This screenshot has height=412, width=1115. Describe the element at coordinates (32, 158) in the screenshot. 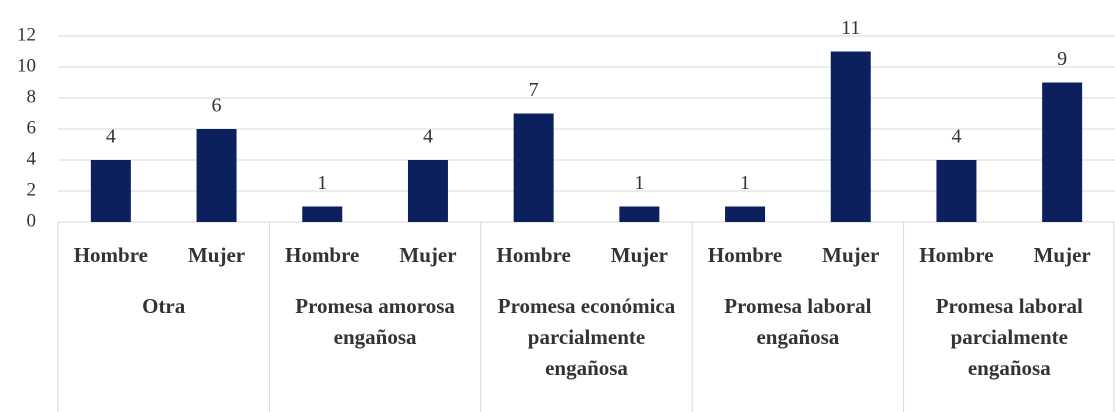

I see `y-tick-label: 4` at that location.